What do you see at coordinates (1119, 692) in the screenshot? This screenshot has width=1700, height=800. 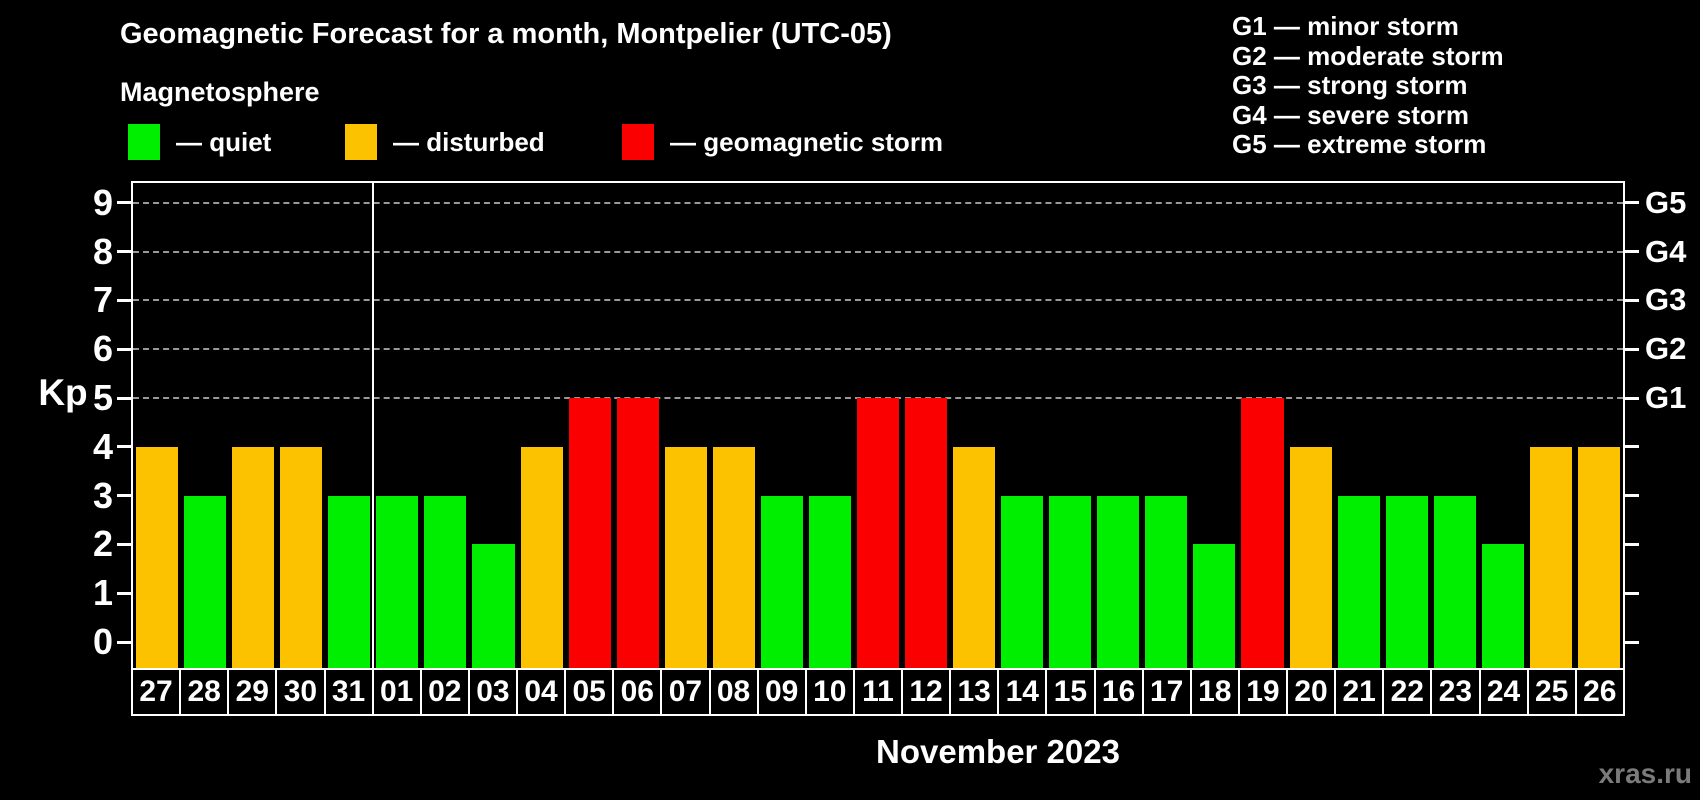 I see `day-label-cell-16: 16` at bounding box center [1119, 692].